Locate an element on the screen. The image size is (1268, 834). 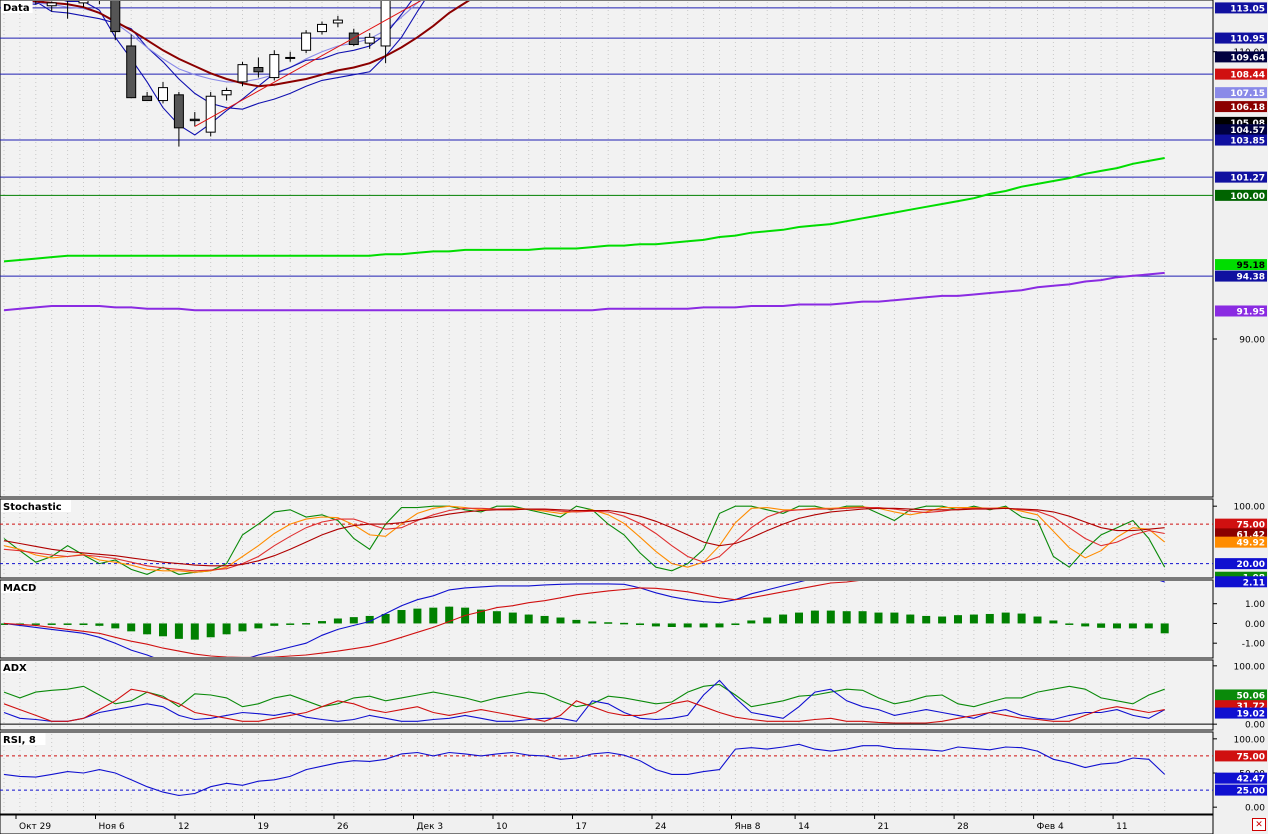
panel-2-frame is located at coordinates (607, 619).